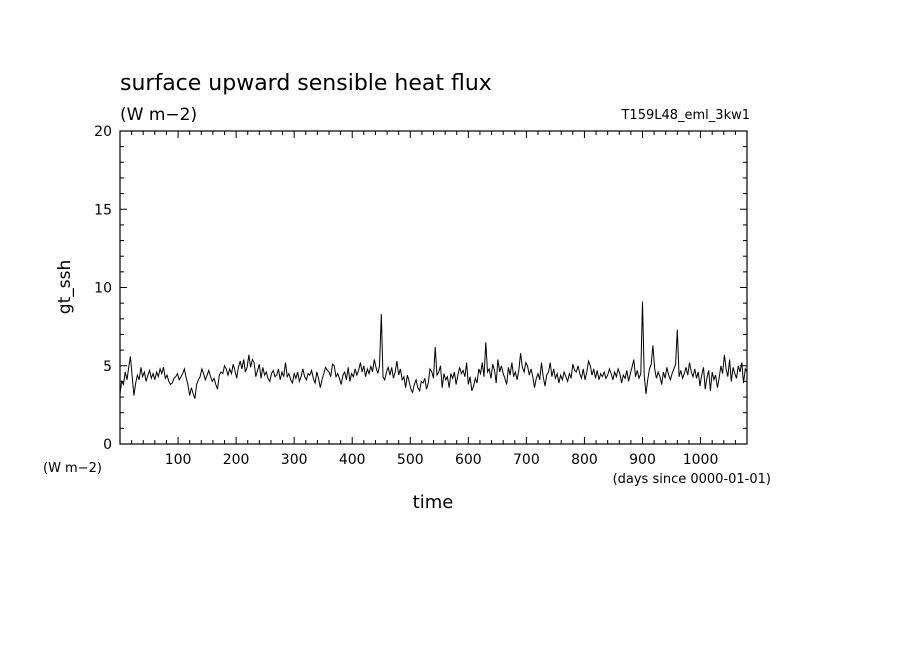 This screenshot has height=654, width=904. What do you see at coordinates (294, 460) in the screenshot?
I see `x-tick-label: 300` at bounding box center [294, 460].